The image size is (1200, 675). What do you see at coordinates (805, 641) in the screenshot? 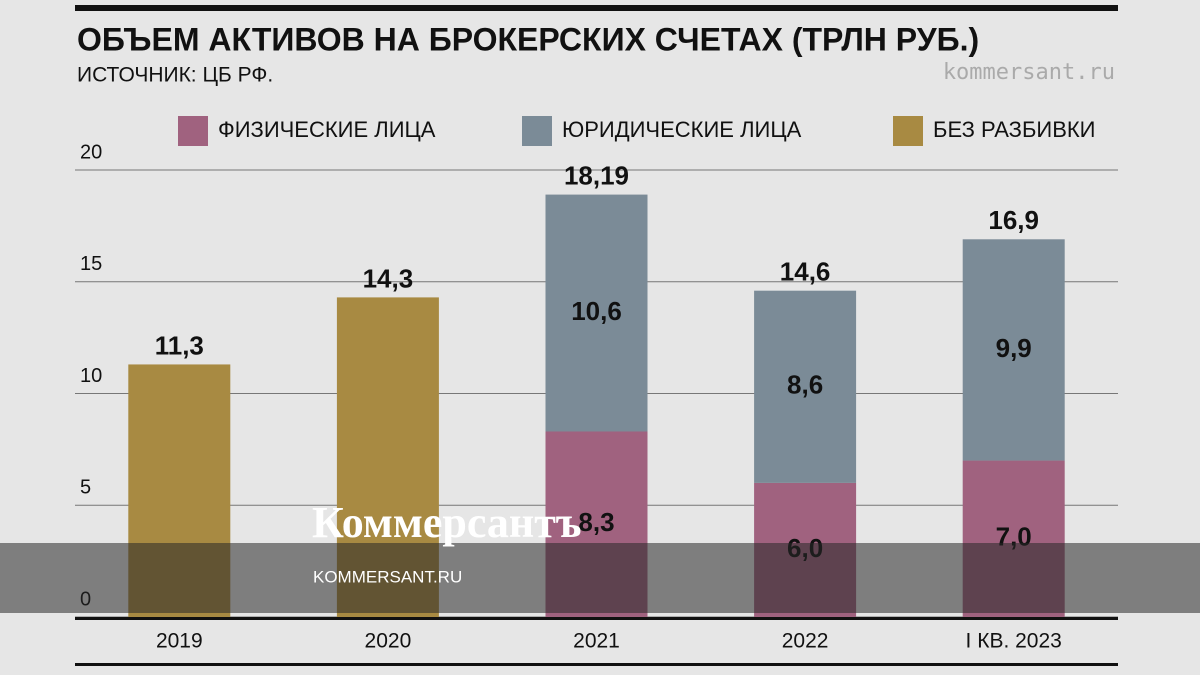
I see `x-tick-label: 2022` at bounding box center [805, 641].